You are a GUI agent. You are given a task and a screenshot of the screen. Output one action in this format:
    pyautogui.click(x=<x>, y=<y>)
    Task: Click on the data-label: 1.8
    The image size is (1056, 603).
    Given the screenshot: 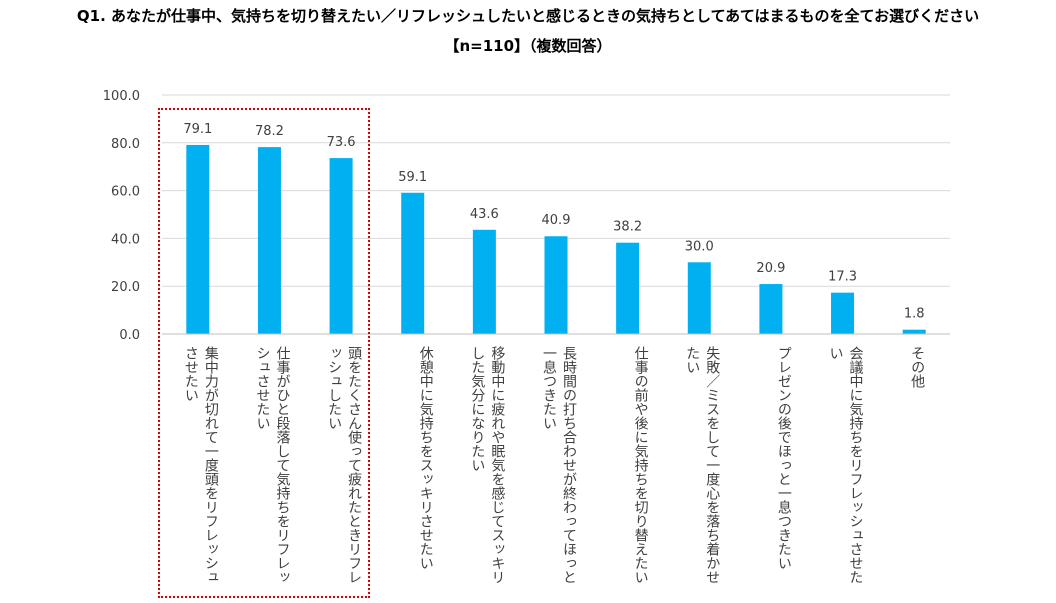 What is the action you would take?
    pyautogui.click(x=914, y=314)
    